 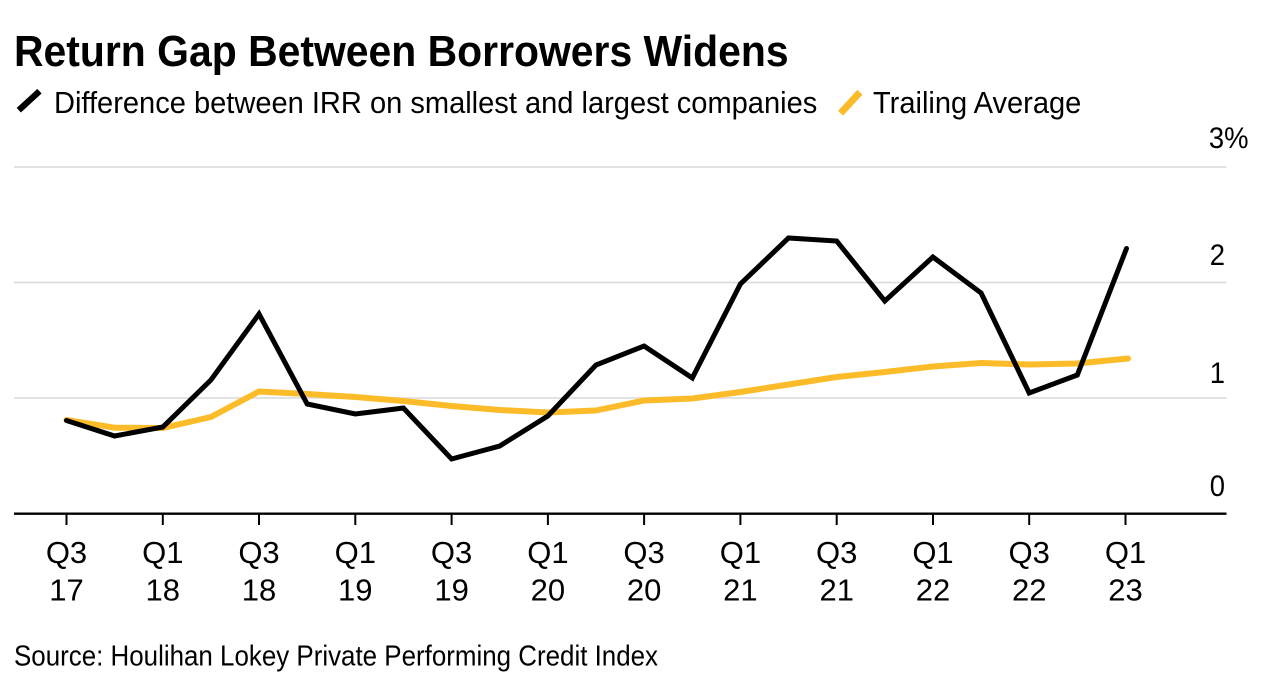 What do you see at coordinates (1217, 373) in the screenshot?
I see `svg-text: 1` at bounding box center [1217, 373].